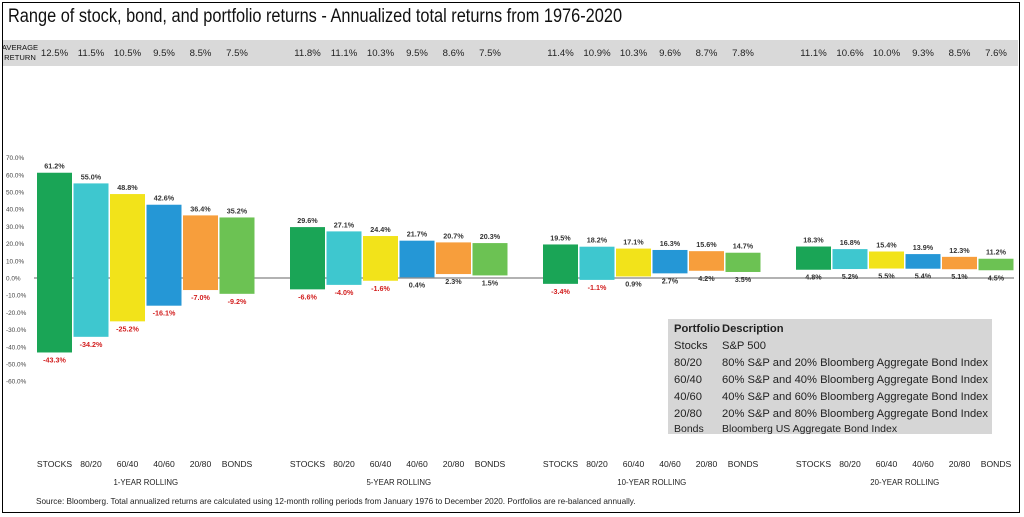 This screenshot has width=1024, height=517. I want to click on legend-portfolio: 80/20, so click(688, 363).